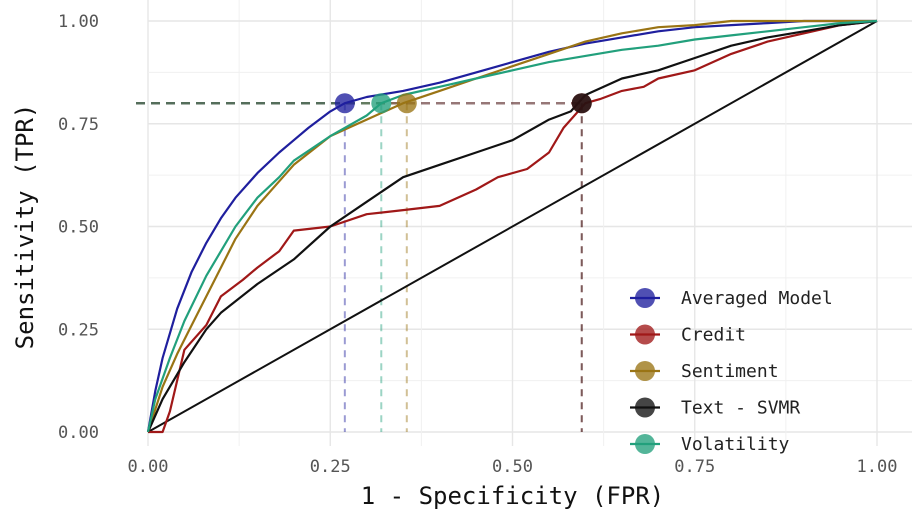 This screenshot has width=914, height=516. I want to click on y-tick-label: 0.50, so click(78, 228).